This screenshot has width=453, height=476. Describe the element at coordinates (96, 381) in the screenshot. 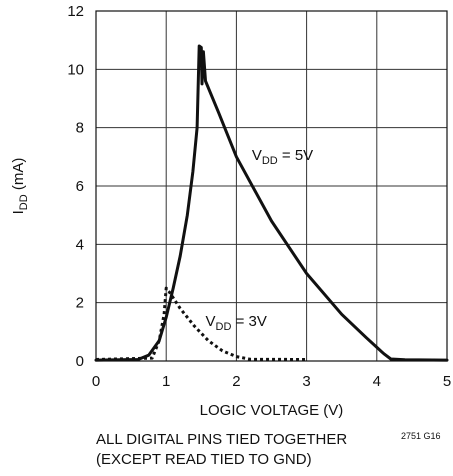

I see `x-tick-label: 0` at that location.